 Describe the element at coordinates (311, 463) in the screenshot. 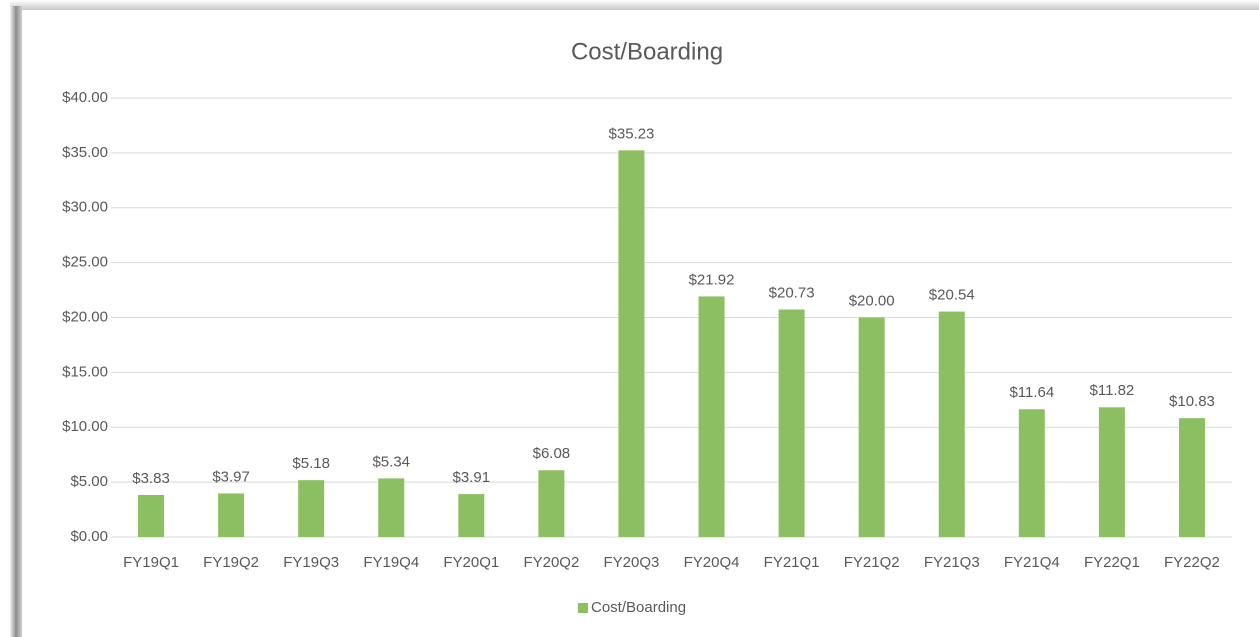

I see `data-label: $5.18` at that location.